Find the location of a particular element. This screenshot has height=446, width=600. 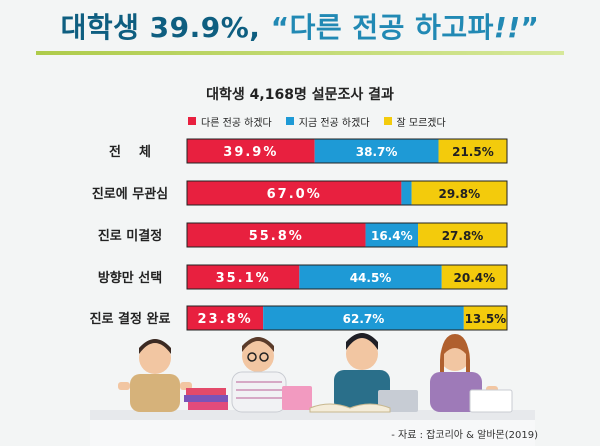

data-label-unsure: 21.5% is located at coordinates (473, 152).